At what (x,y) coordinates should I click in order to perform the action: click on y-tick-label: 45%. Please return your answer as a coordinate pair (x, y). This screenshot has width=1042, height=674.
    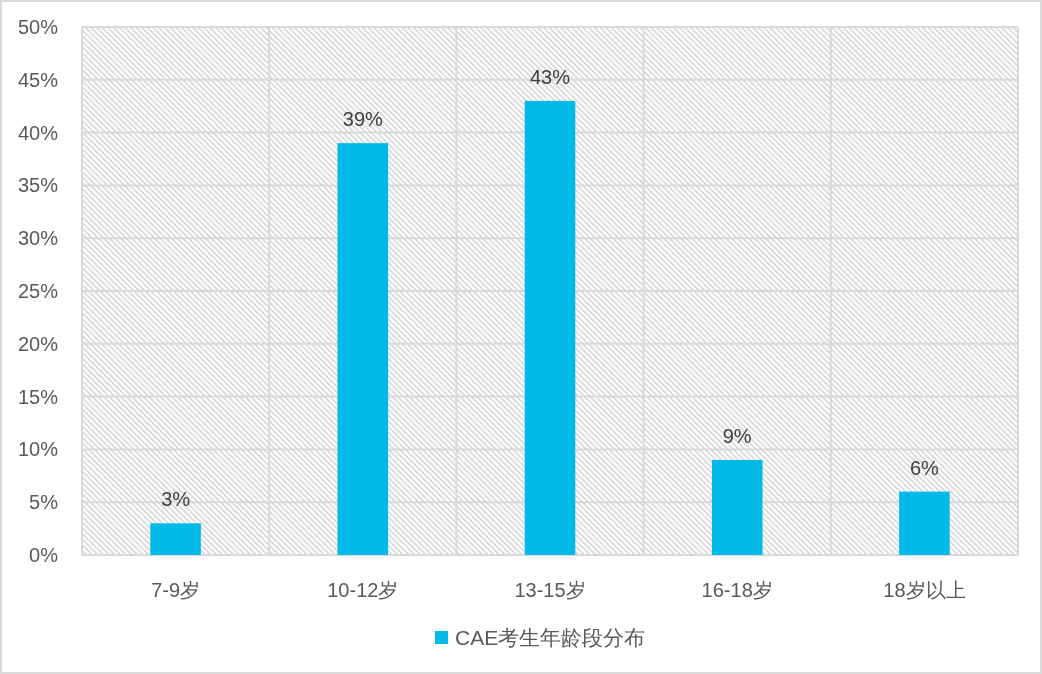
    Looking at the image, I should click on (38, 79).